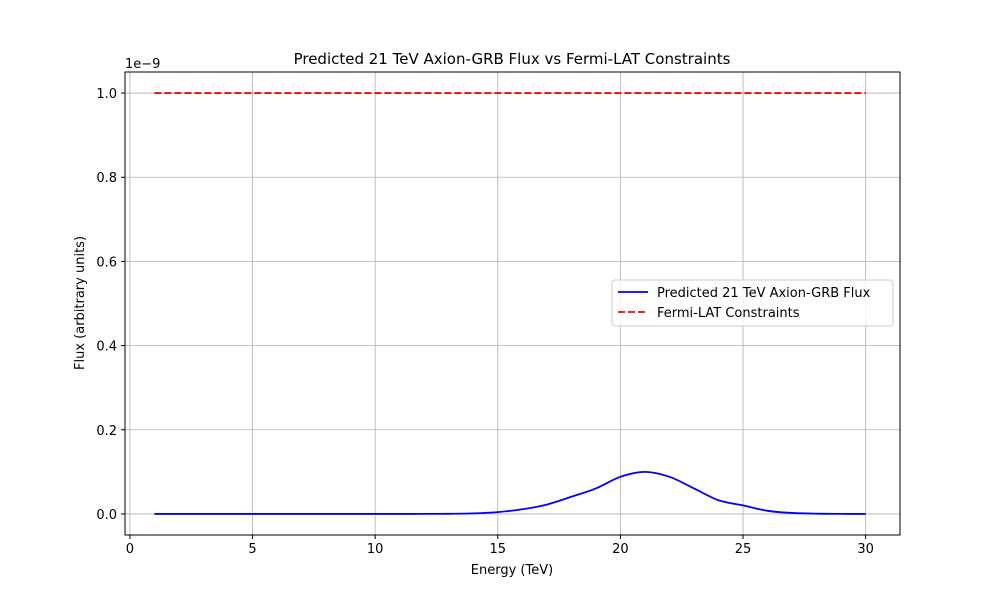 This screenshot has height=600, width=1000. What do you see at coordinates (728, 313) in the screenshot?
I see `legend-label-fermi: Fermi-LAT Constraints` at bounding box center [728, 313].